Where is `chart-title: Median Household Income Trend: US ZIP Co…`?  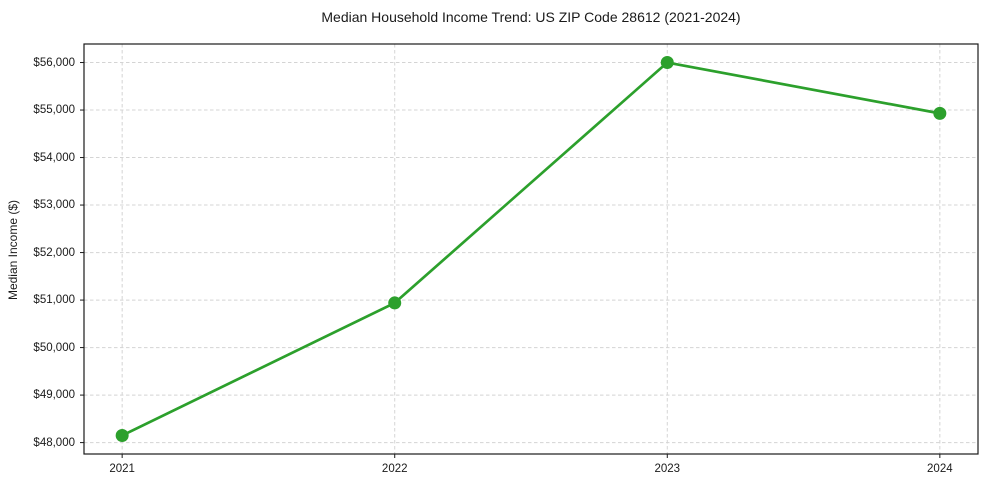
chart-title: Median Household Income Trend: US ZIP Co… is located at coordinates (531, 17).